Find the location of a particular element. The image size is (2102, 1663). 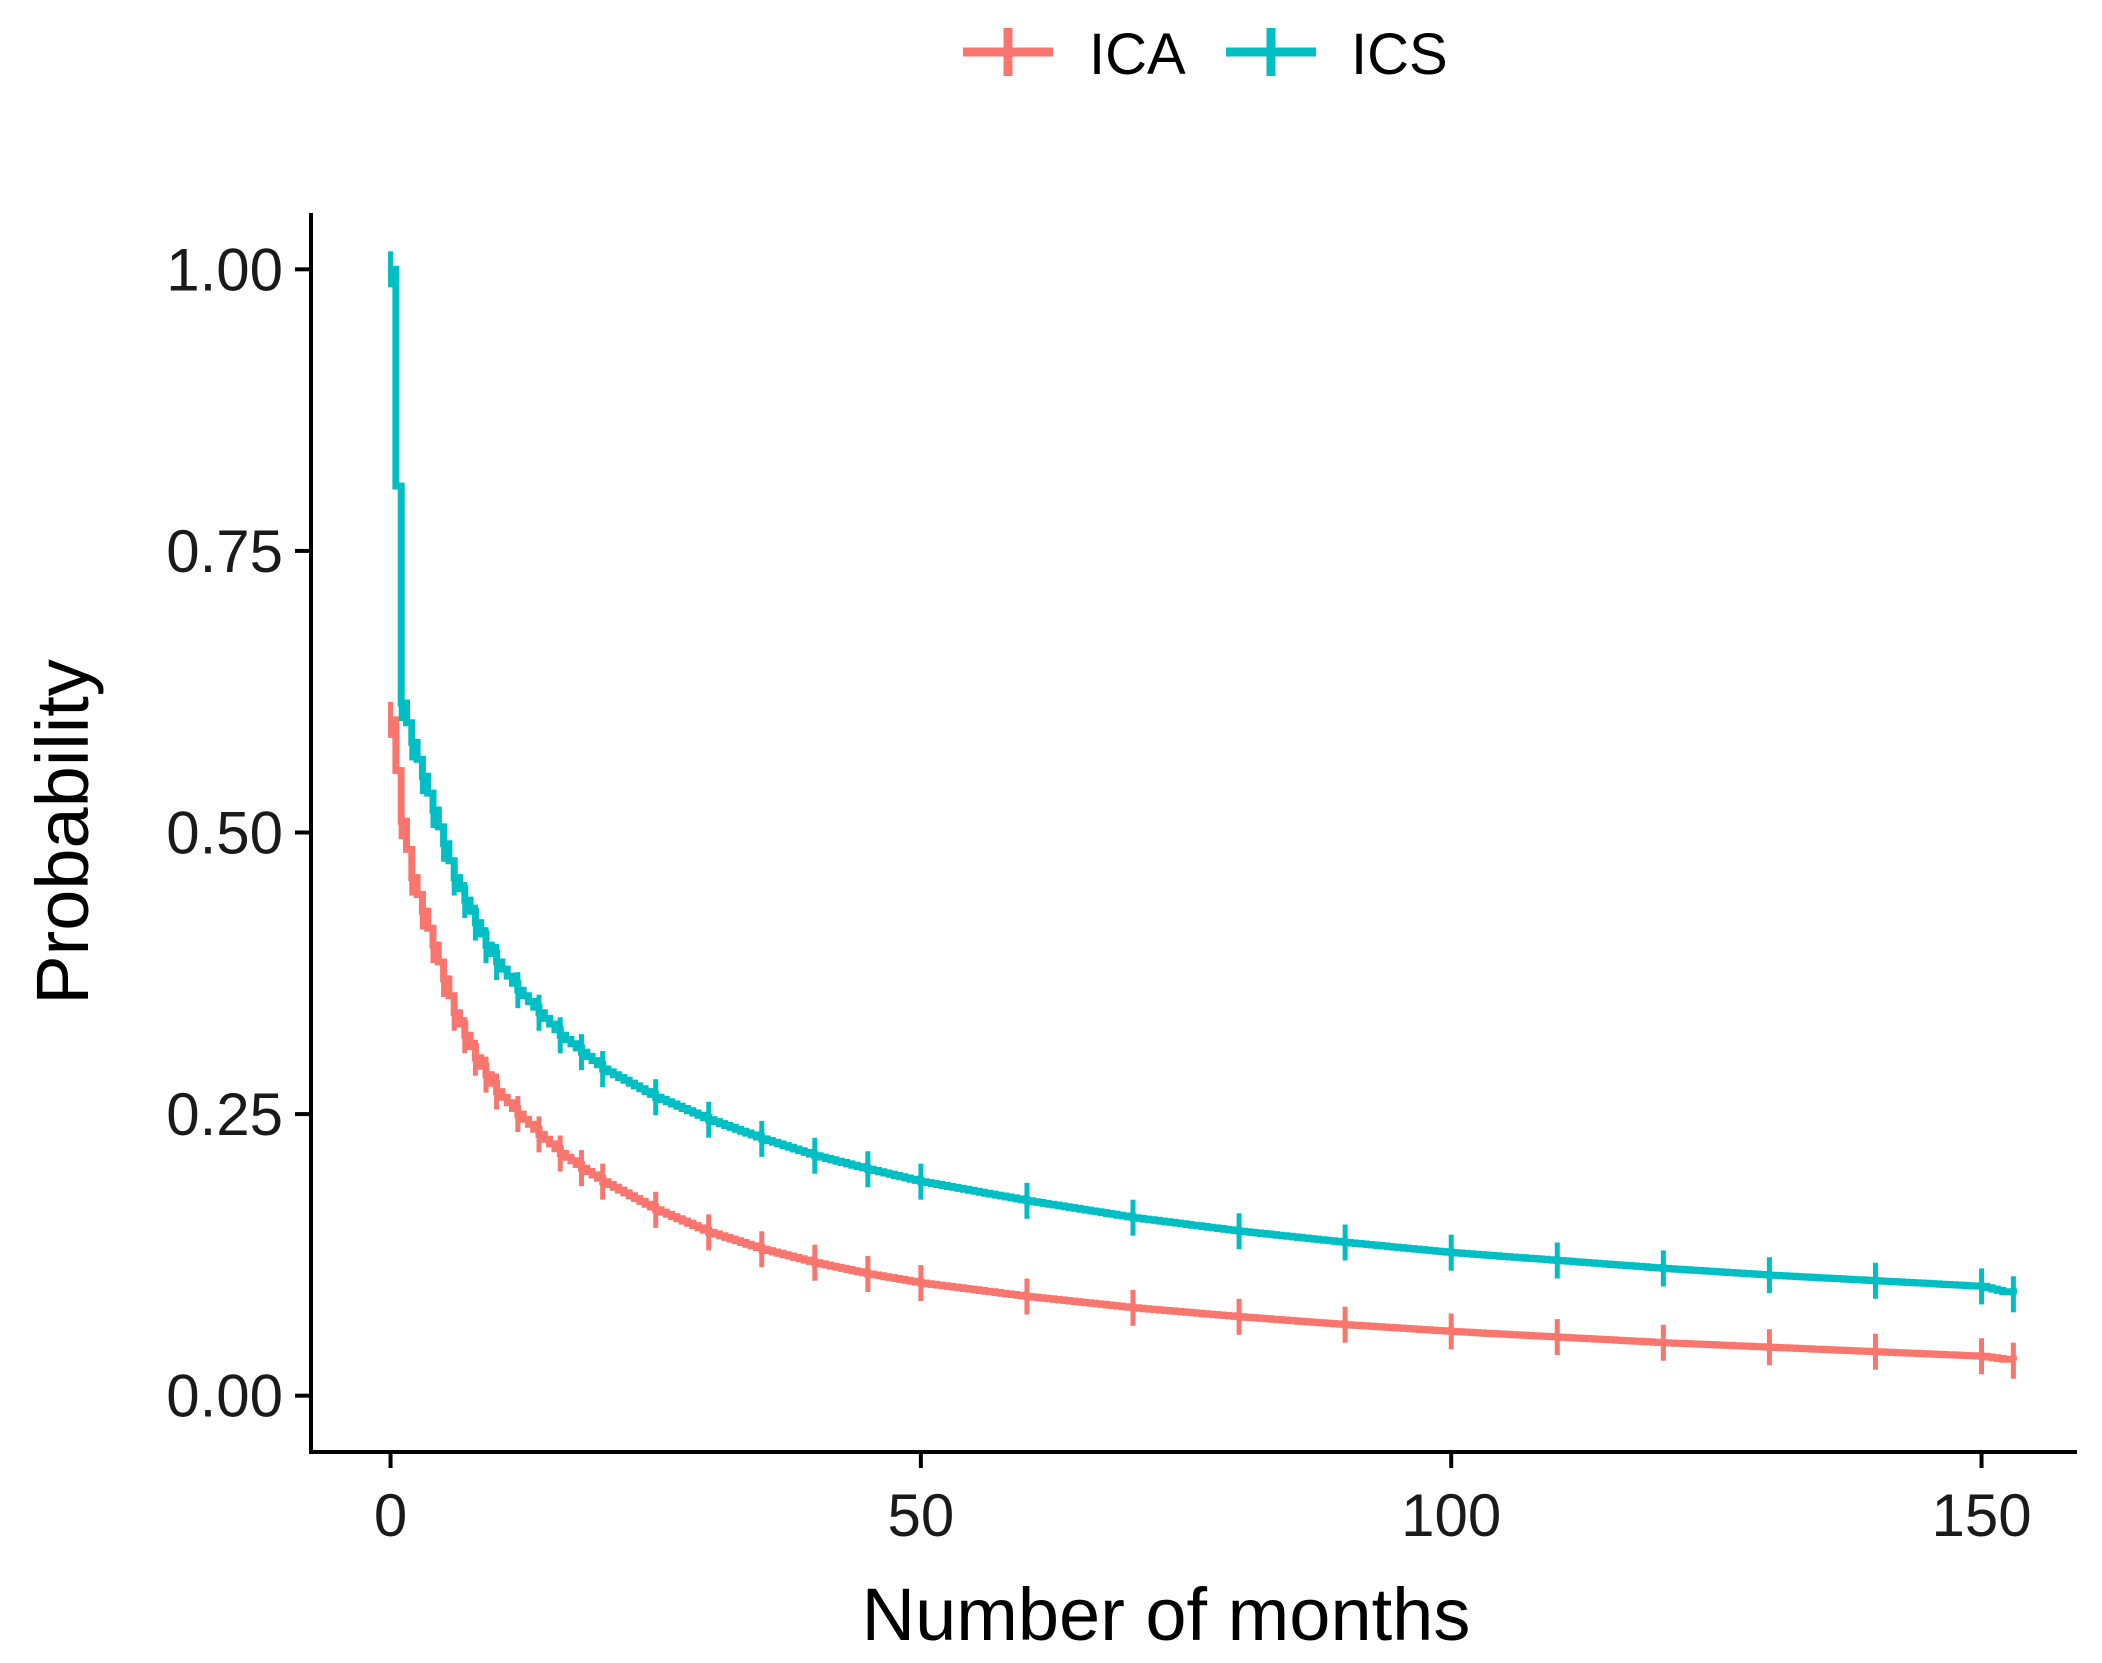

y-axis-title: Probability is located at coordinates (62, 832).